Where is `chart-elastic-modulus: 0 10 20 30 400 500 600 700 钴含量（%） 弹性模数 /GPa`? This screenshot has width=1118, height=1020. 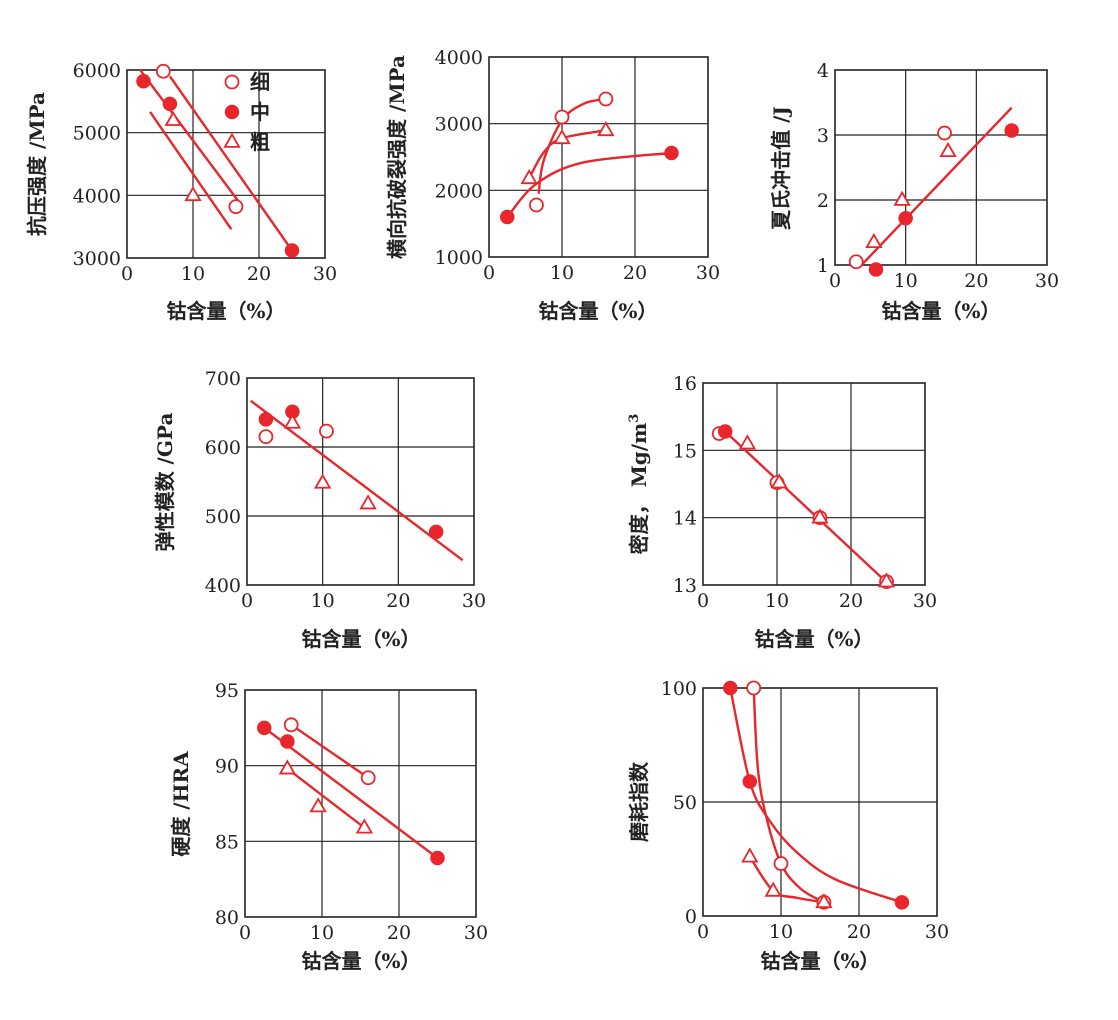
chart-elastic-modulus: 0 10 20 30 400 500 600 700 钴含量（%） 弹性模数 /GPa is located at coordinates (319, 509).